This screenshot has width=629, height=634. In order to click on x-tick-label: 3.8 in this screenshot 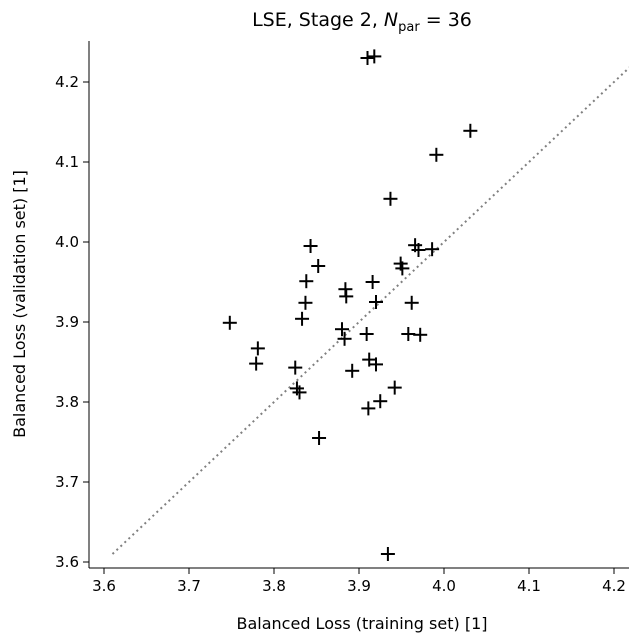, I will do `click(274, 586)`.